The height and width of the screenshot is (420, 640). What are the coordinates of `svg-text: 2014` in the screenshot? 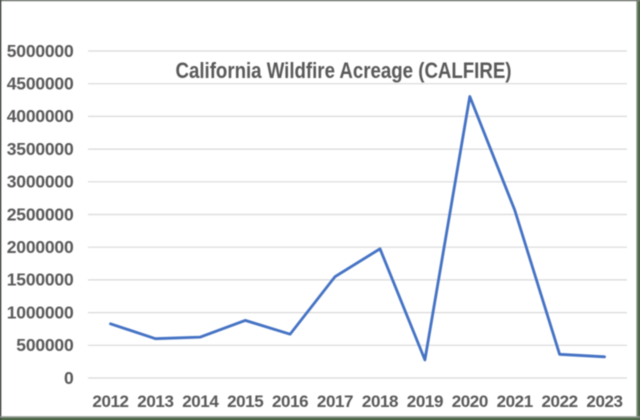 It's located at (200, 401).